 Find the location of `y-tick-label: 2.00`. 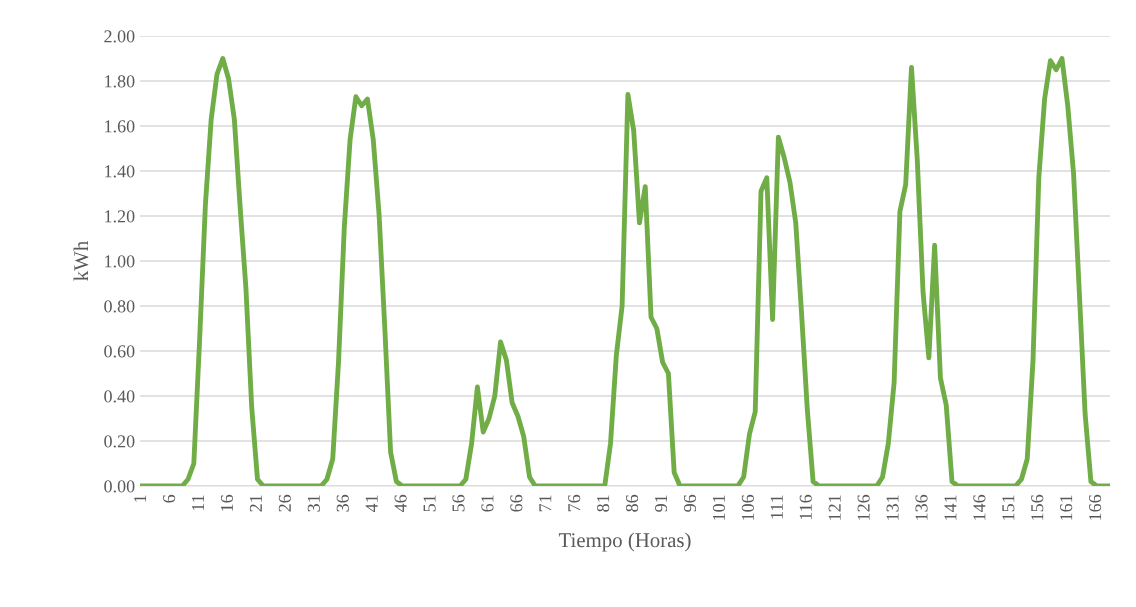

y-tick-label: 2.00 is located at coordinates (119, 36).